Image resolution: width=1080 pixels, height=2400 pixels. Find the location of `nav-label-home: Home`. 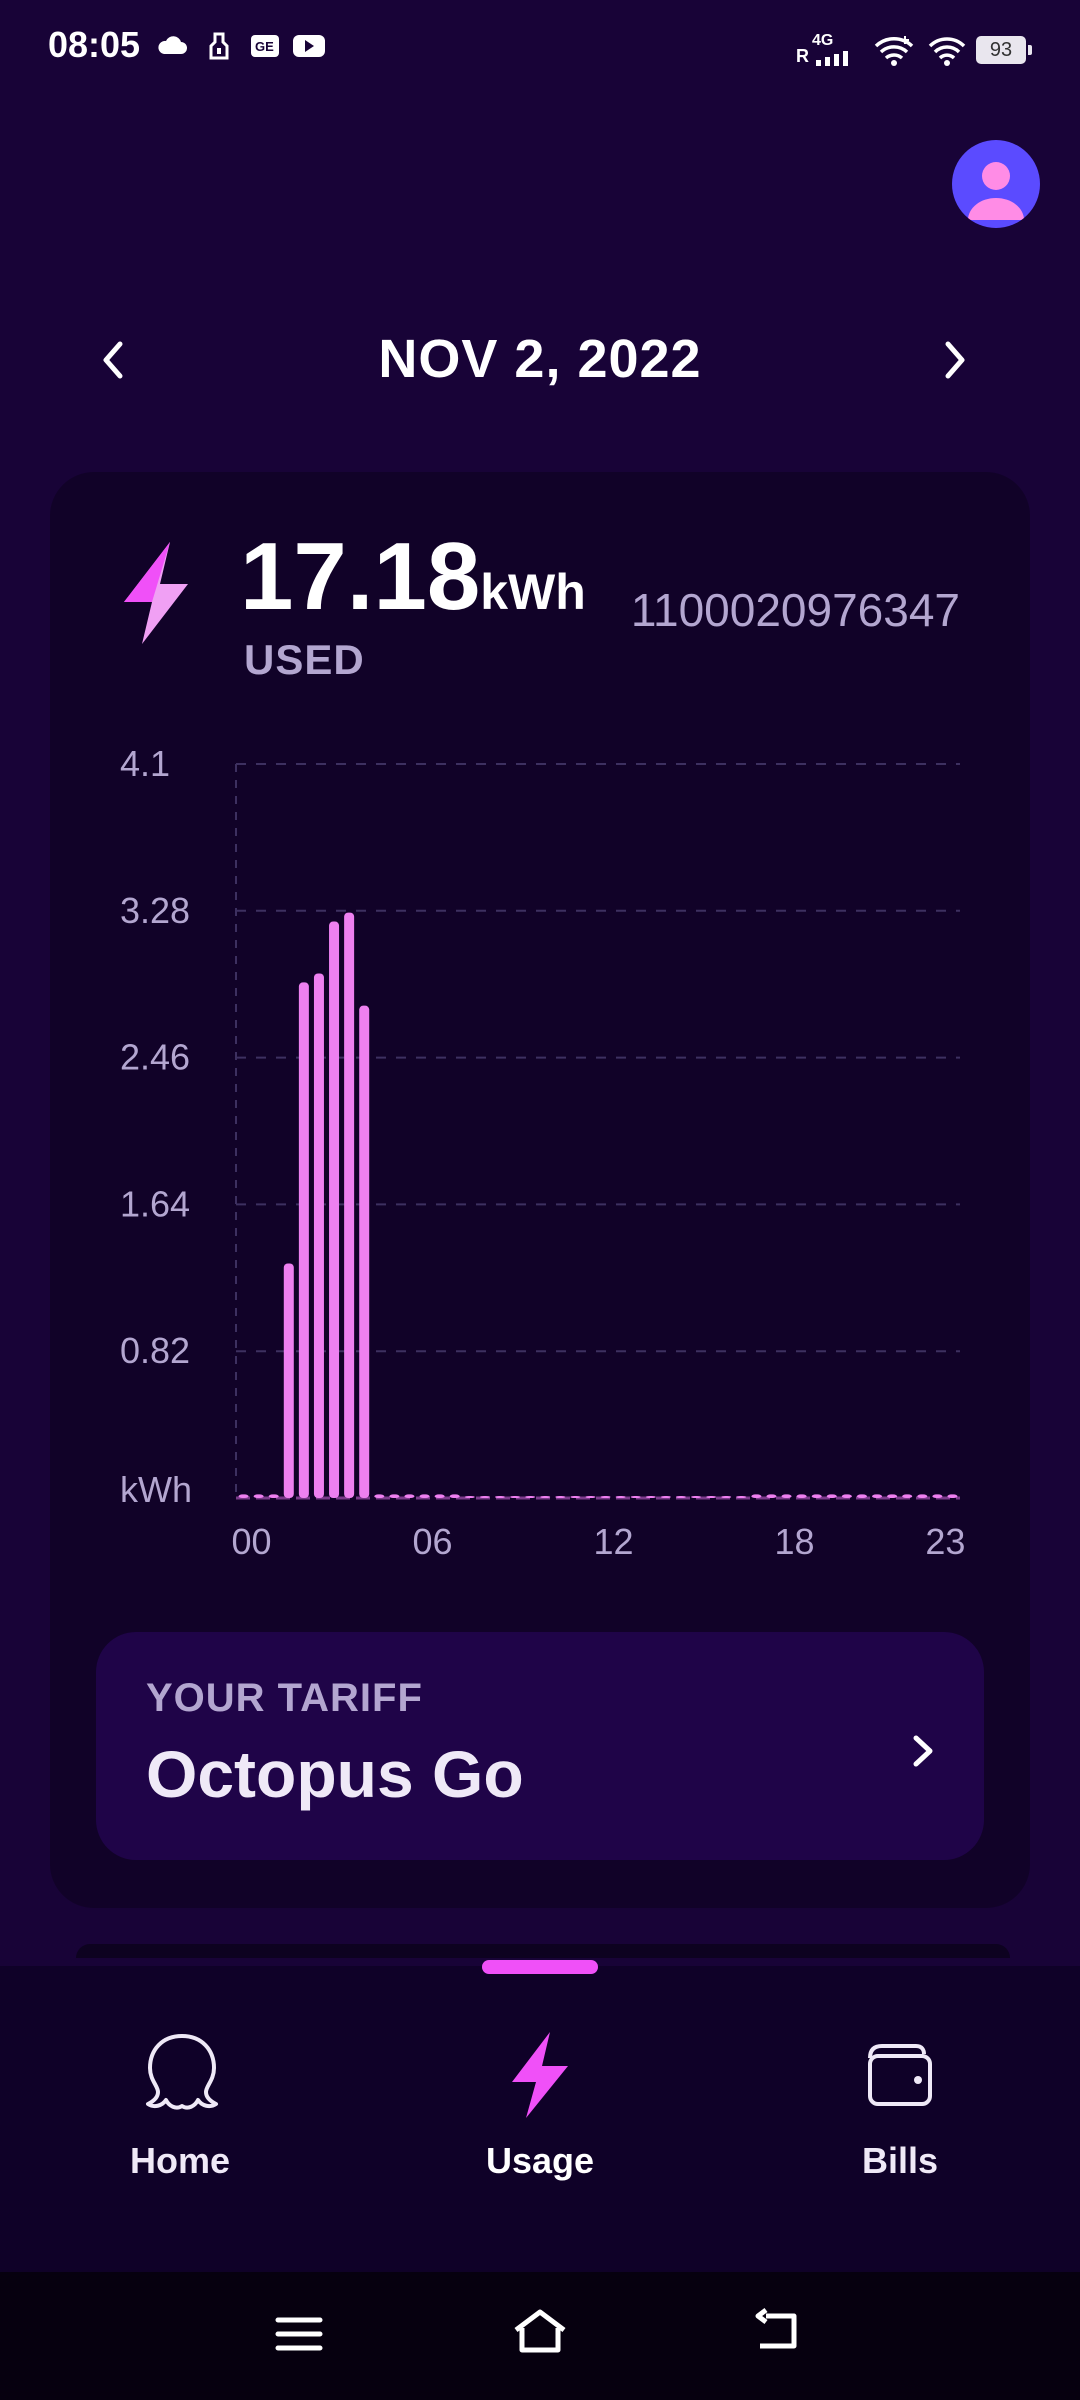

nav-label-home: Home is located at coordinates (180, 2160).